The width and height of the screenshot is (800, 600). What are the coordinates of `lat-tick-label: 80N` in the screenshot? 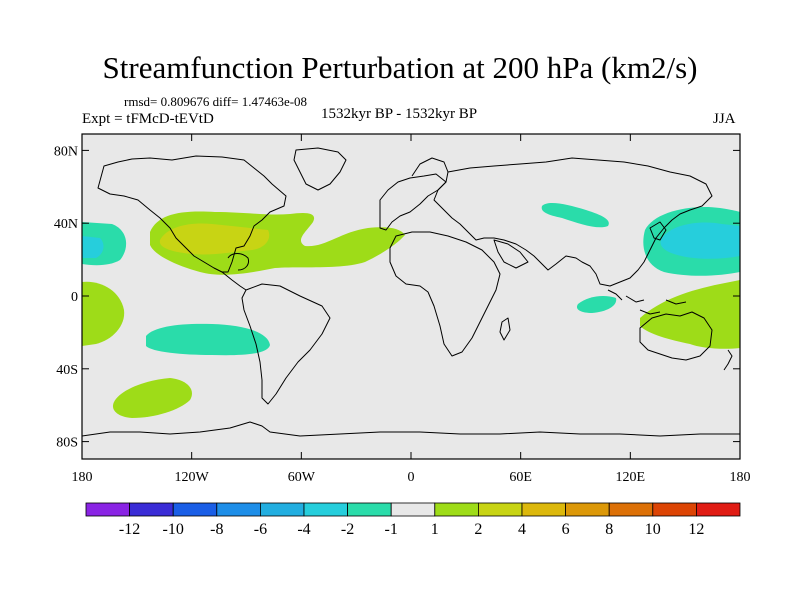 It's located at (66, 151).